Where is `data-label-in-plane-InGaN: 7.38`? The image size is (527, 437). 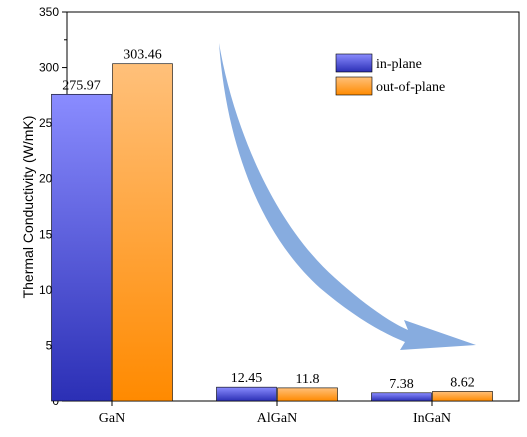 data-label-in-plane-InGaN: 7.38 is located at coordinates (401, 384).